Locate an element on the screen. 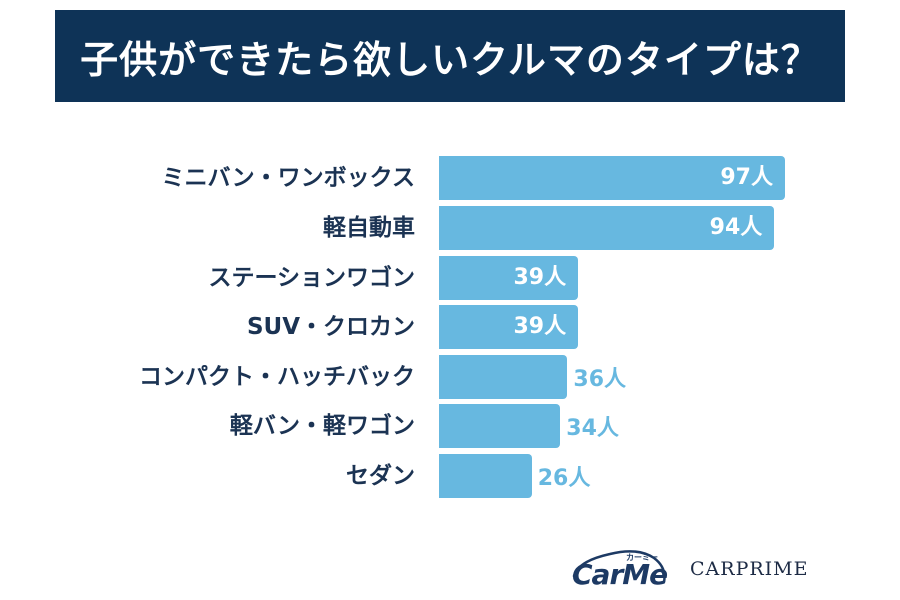  bar: 94人 is located at coordinates (607, 228).